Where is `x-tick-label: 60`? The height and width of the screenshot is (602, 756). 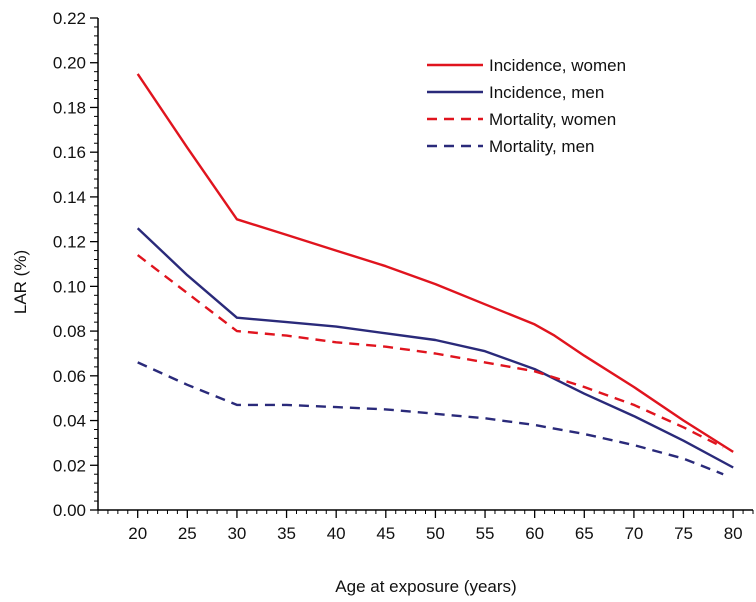 x-tick-label: 60 is located at coordinates (534, 533).